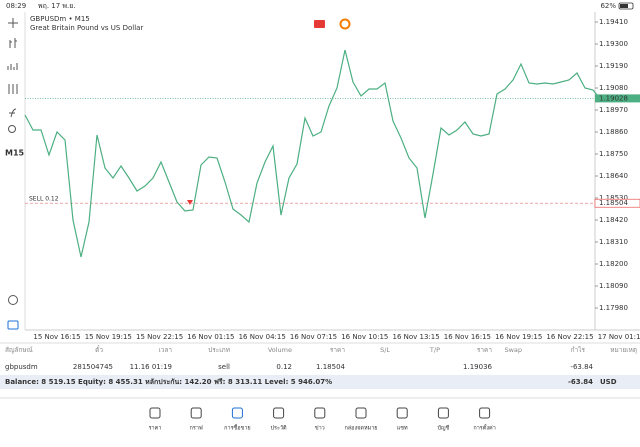 Image resolution: width=640 pixels, height=447 pixels. I want to click on settings-icon, so click(13, 89).